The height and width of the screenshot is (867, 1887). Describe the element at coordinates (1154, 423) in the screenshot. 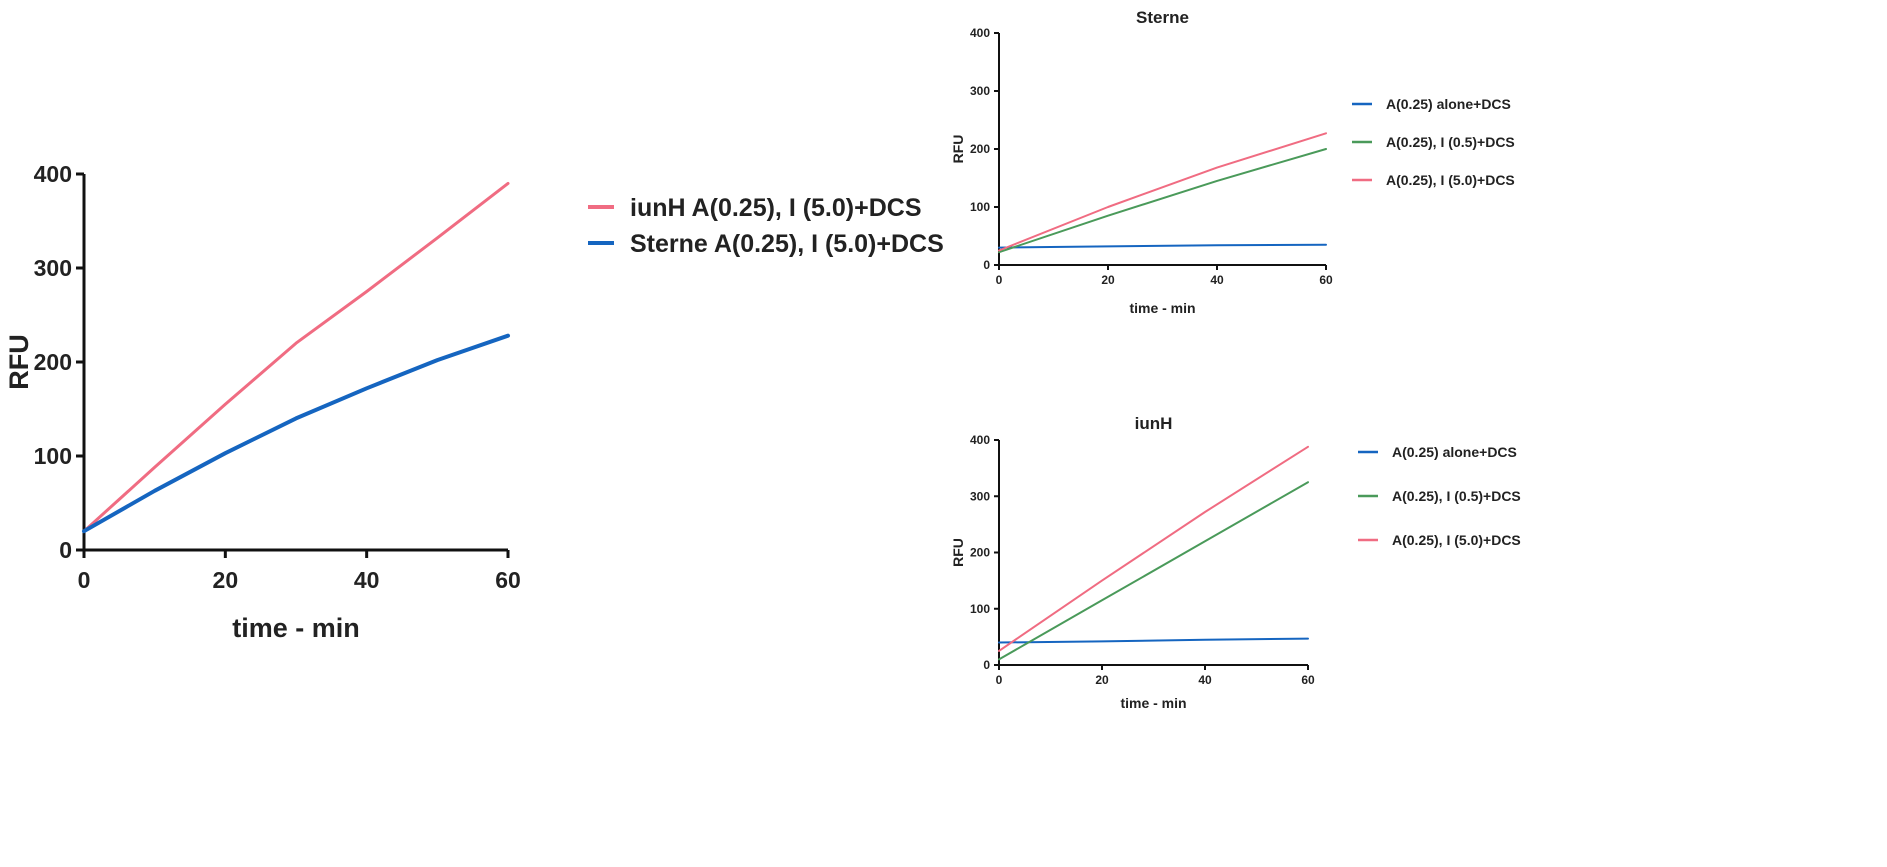

I see `chart-title: iunH` at that location.